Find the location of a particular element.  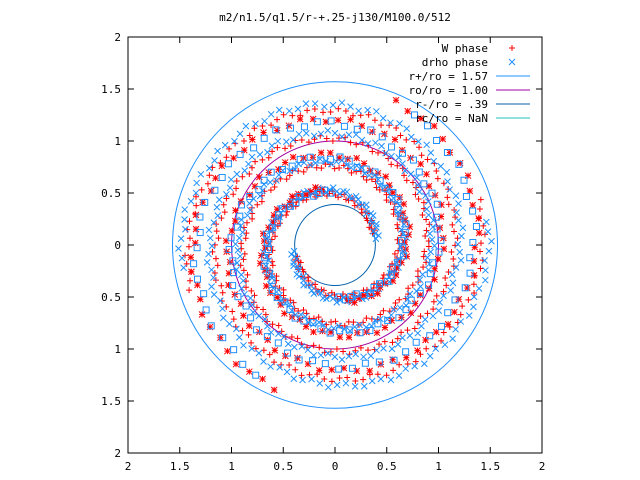

legend-label: W phase is located at coordinates (465, 48).